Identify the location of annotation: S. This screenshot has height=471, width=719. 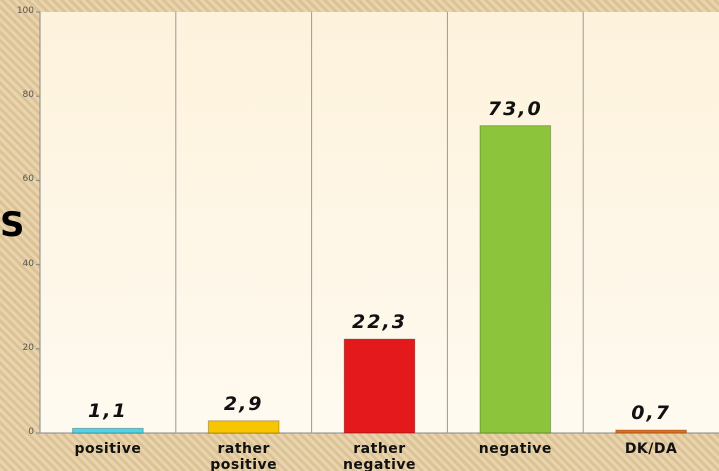
(12, 225).